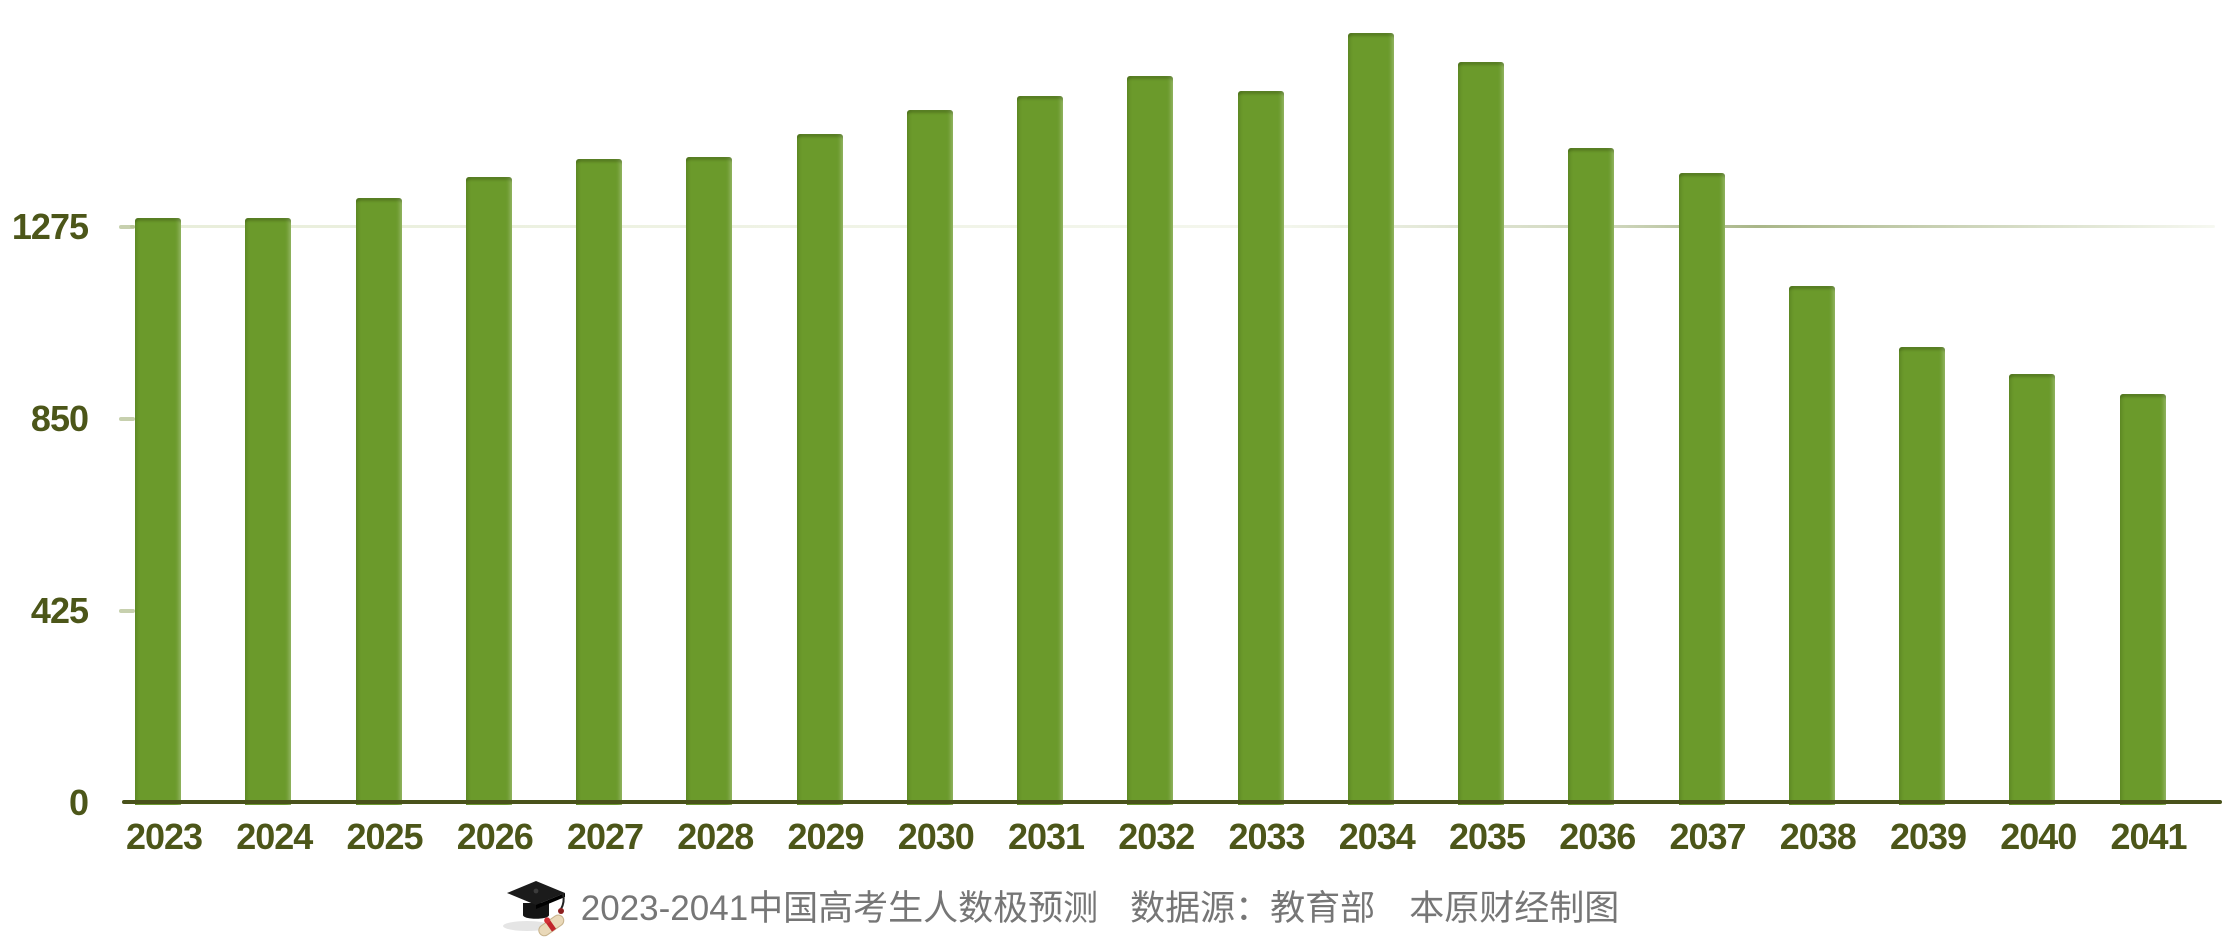 The height and width of the screenshot is (951, 2228). I want to click on bar-2028, so click(709, 480).